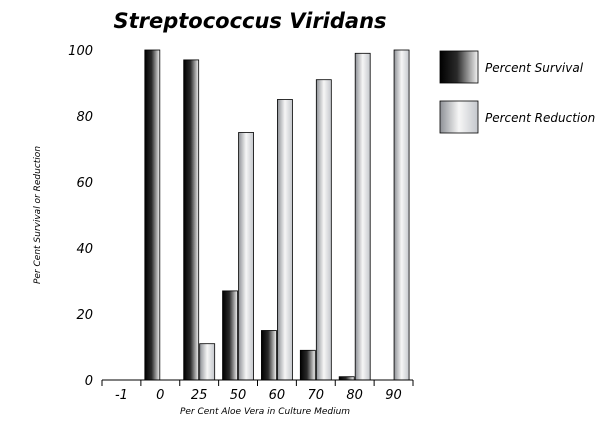 The height and width of the screenshot is (434, 597). I want to click on legend-swatch-reduction, so click(459, 117).